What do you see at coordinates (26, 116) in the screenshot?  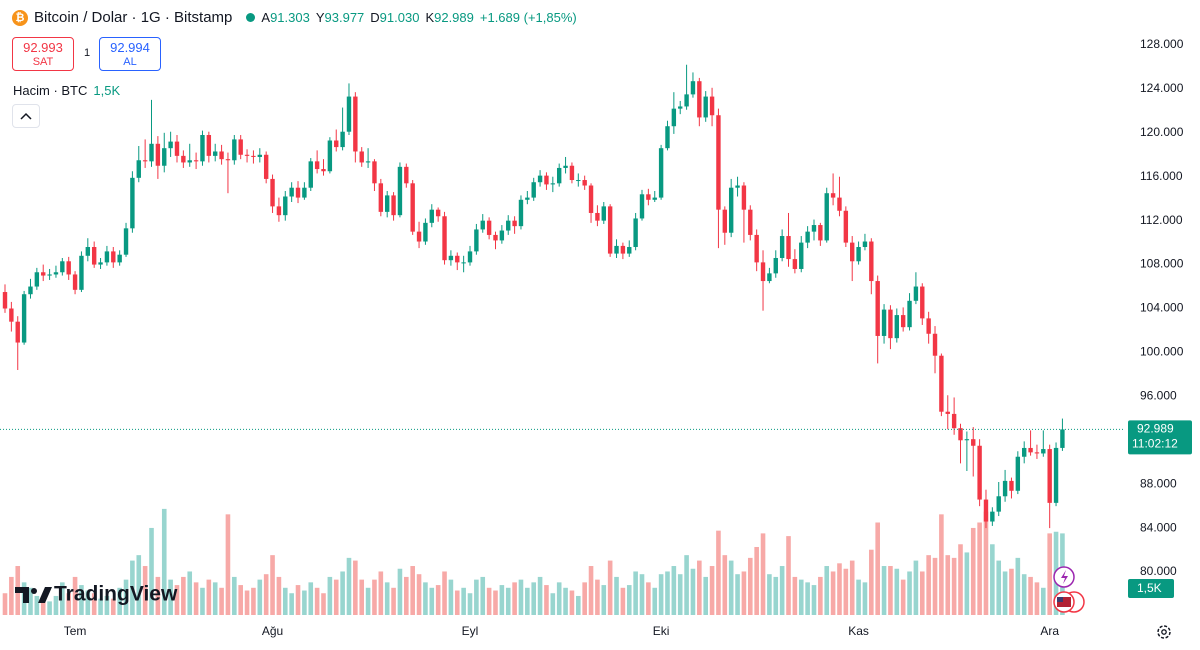 I see `collapse-button` at bounding box center [26, 116].